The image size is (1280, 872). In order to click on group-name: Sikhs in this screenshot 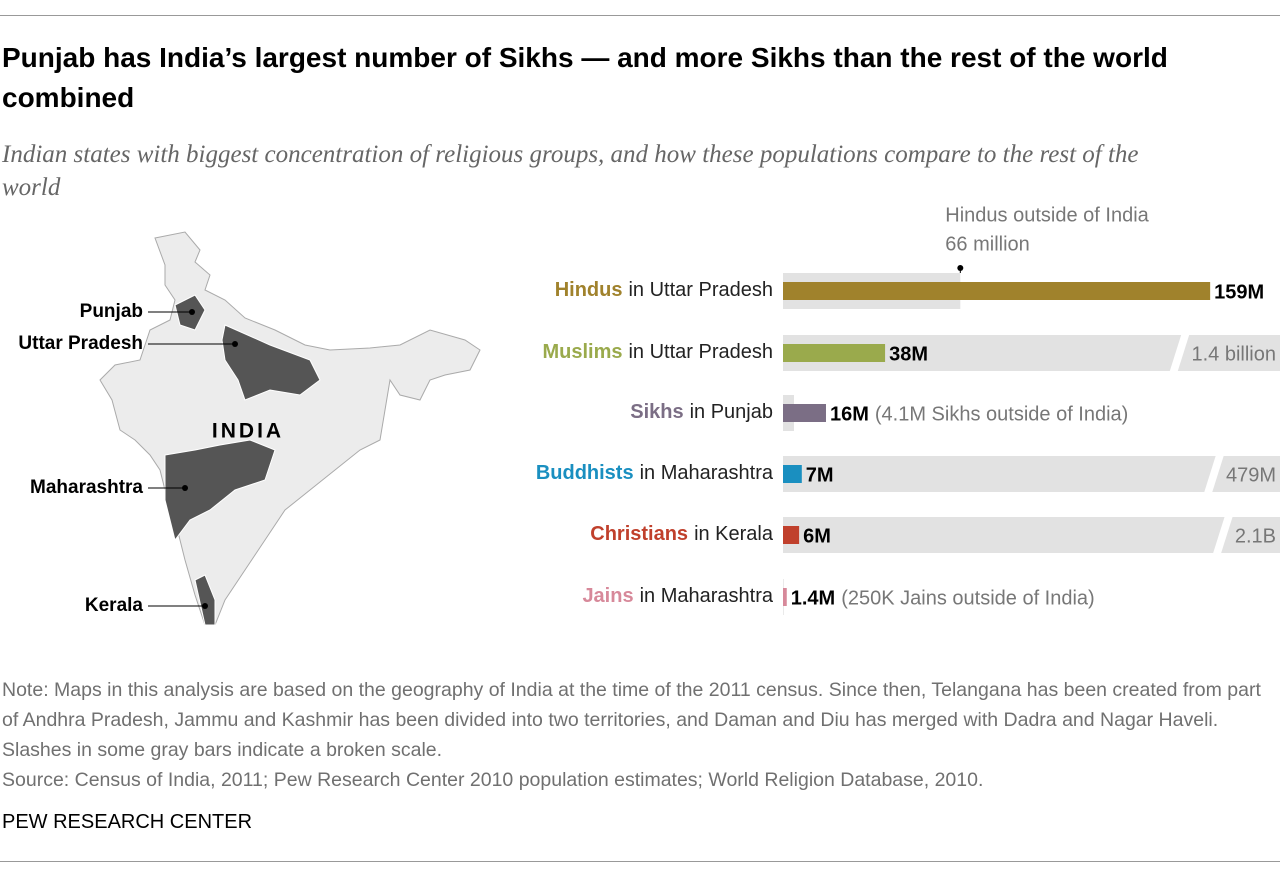, I will do `click(656, 412)`.